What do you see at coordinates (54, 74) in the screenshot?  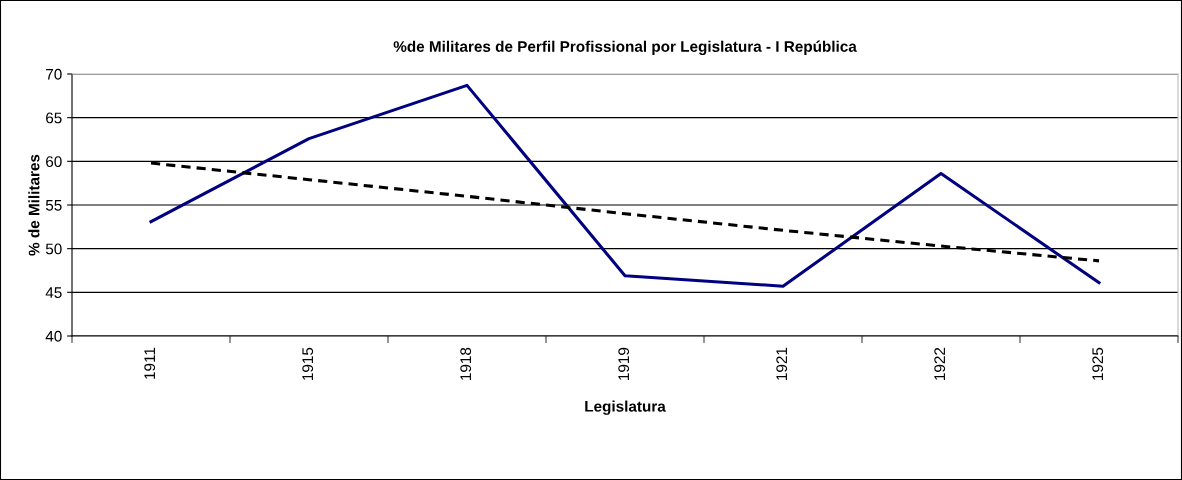 I see `y-tick-label: 70` at bounding box center [54, 74].